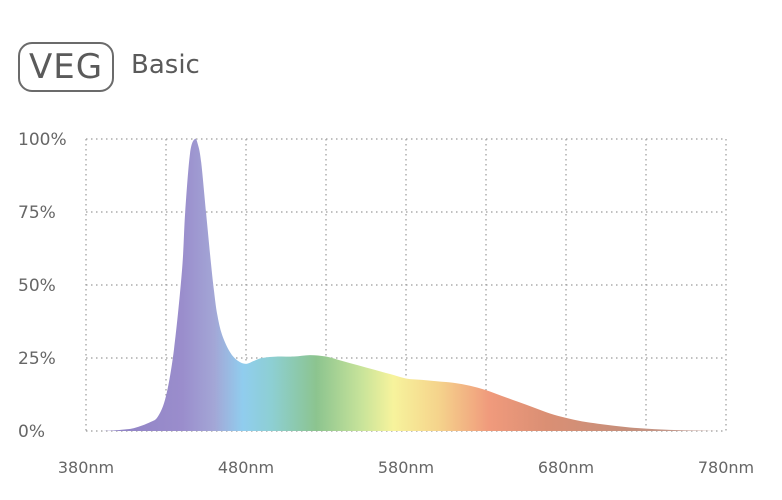 Image resolution: width=782 pixels, height=500 pixels. I want to click on veg-badge: VEG, so click(66, 67).